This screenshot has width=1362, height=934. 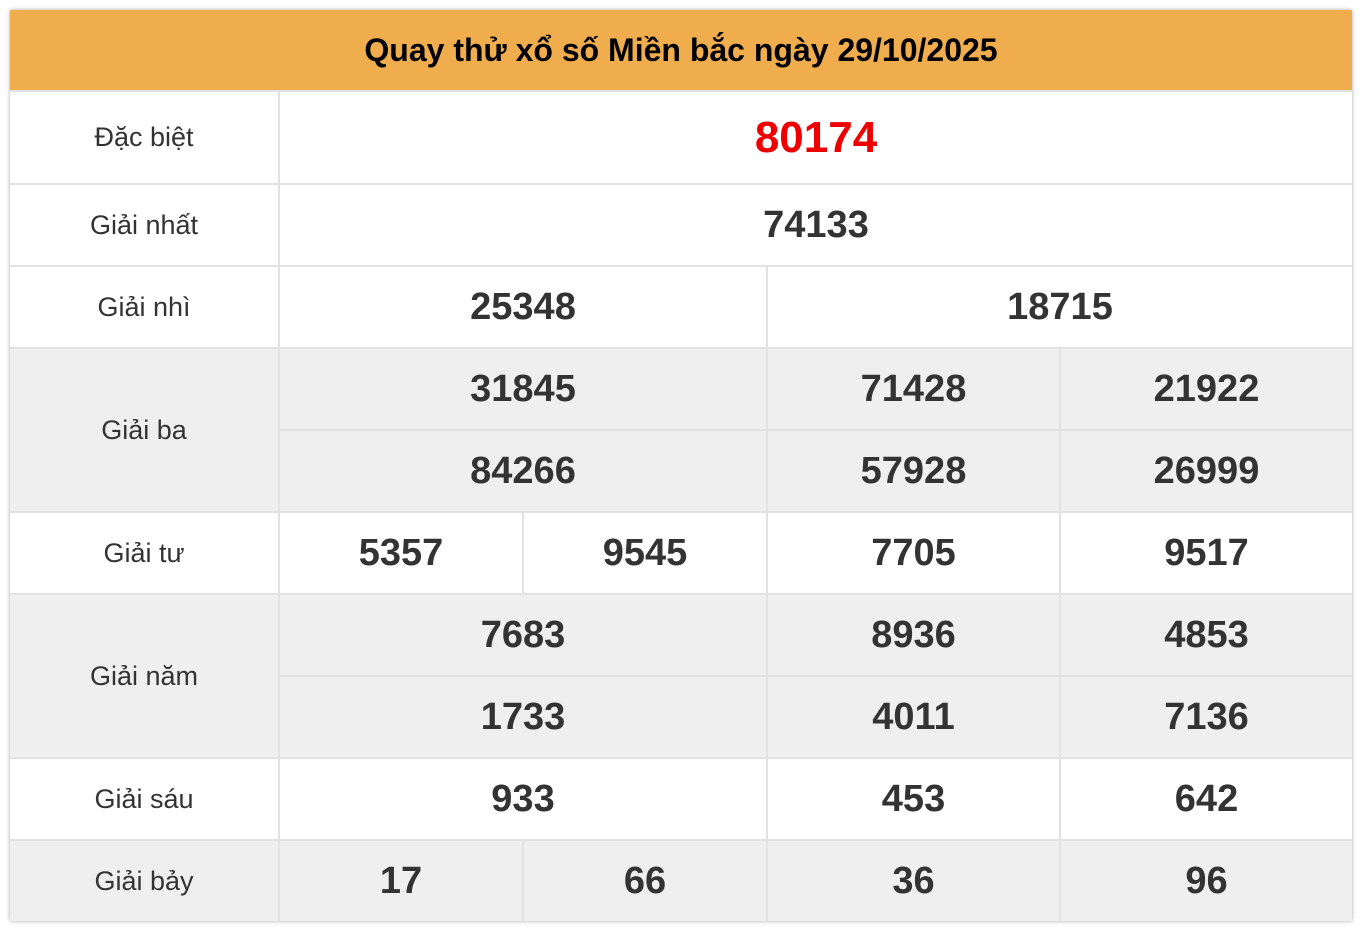 What do you see at coordinates (523, 389) in the screenshot?
I see `third-prize-value: 31845` at bounding box center [523, 389].